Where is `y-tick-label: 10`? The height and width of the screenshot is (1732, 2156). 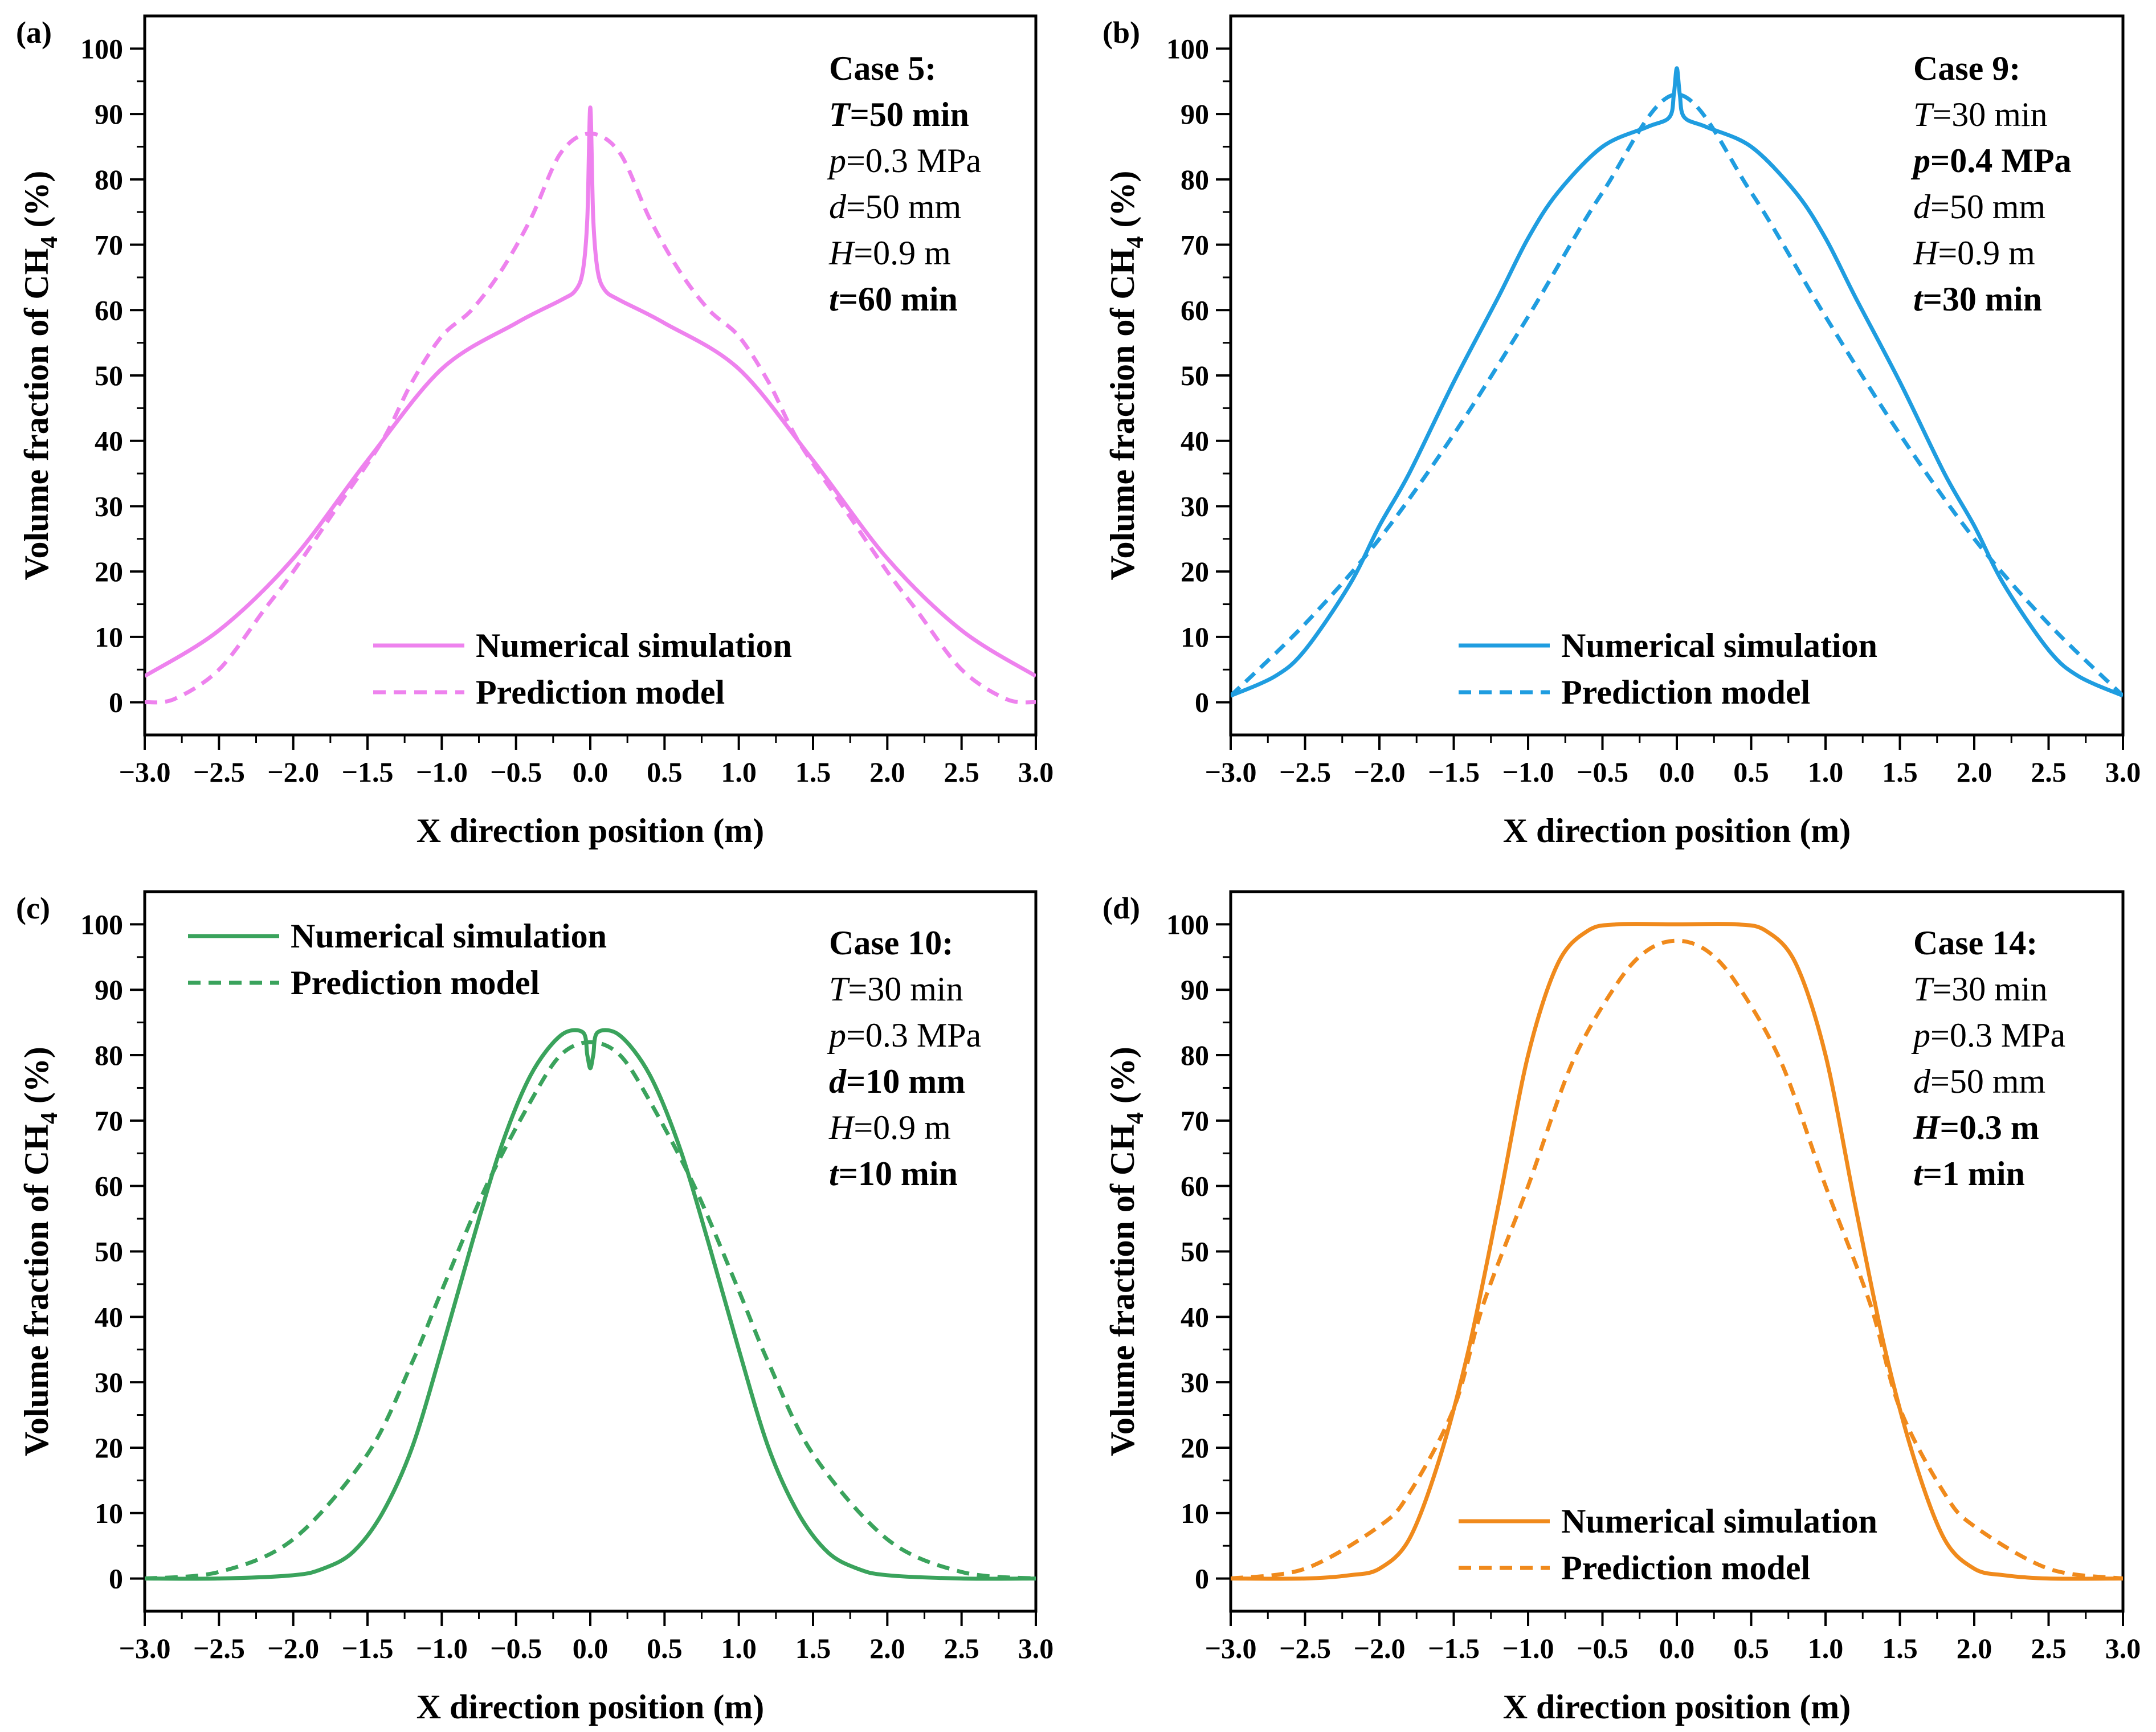 y-tick-label: 10 is located at coordinates (109, 637).